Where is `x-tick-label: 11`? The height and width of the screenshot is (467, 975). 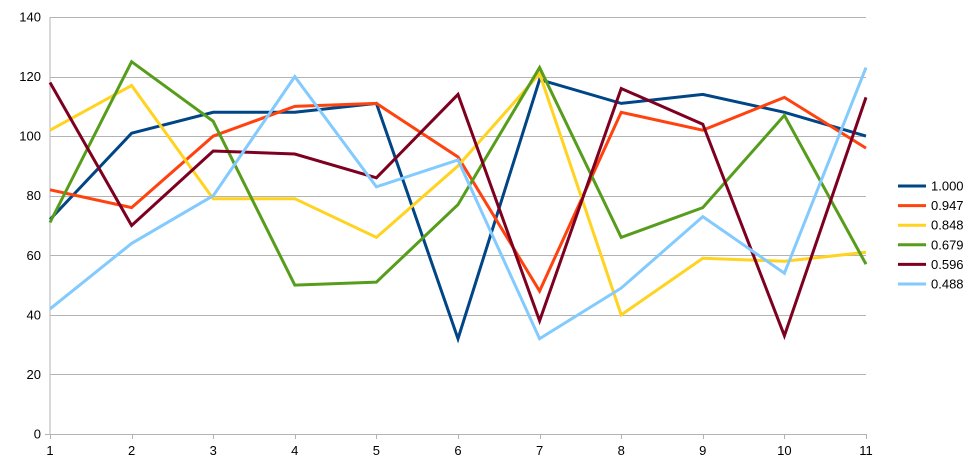
x-tick-label: 11 is located at coordinates (866, 450).